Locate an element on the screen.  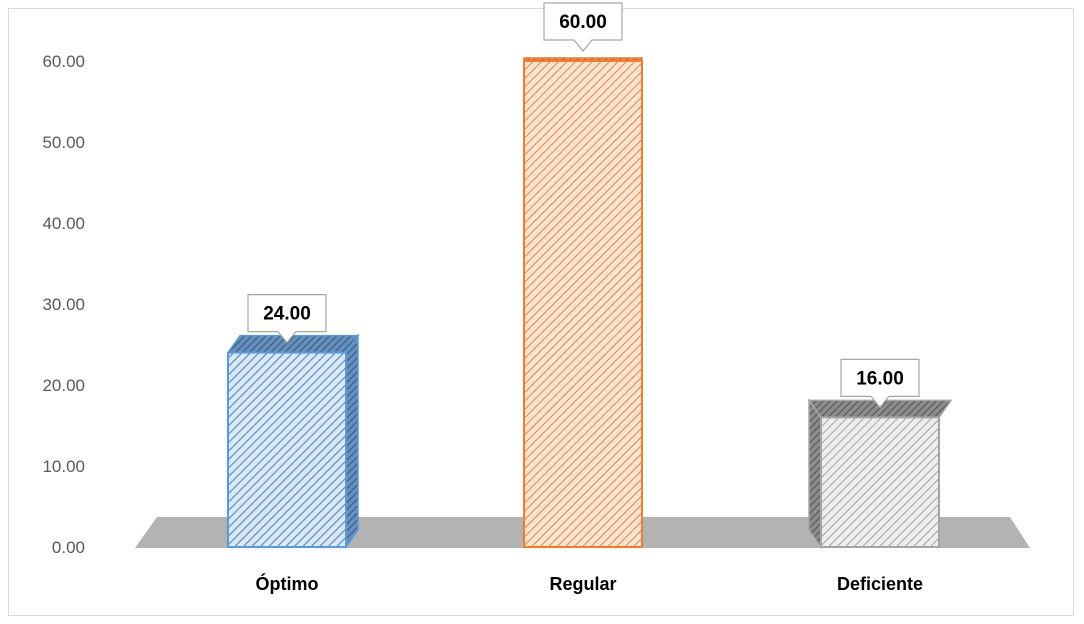
data-label-callout: 24.00 is located at coordinates (287, 319).